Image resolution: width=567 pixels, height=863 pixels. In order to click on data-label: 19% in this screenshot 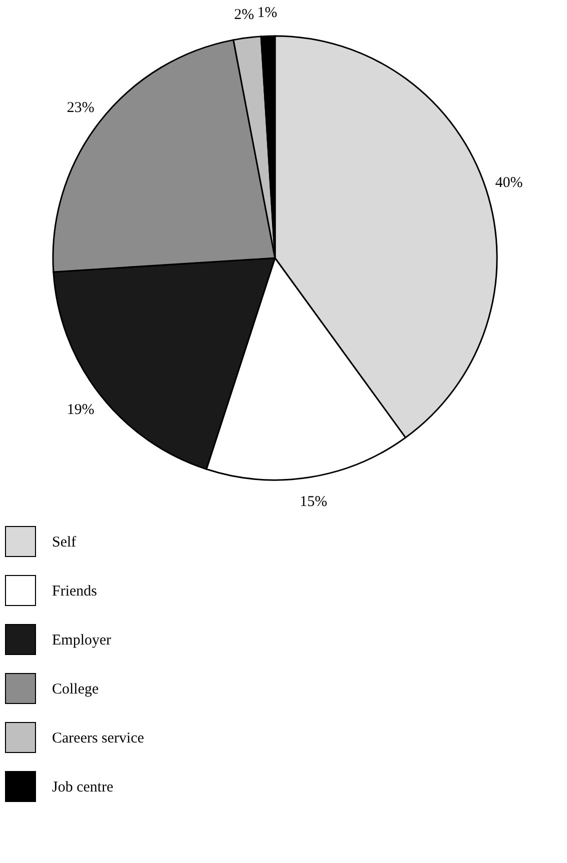, I will do `click(80, 410)`.